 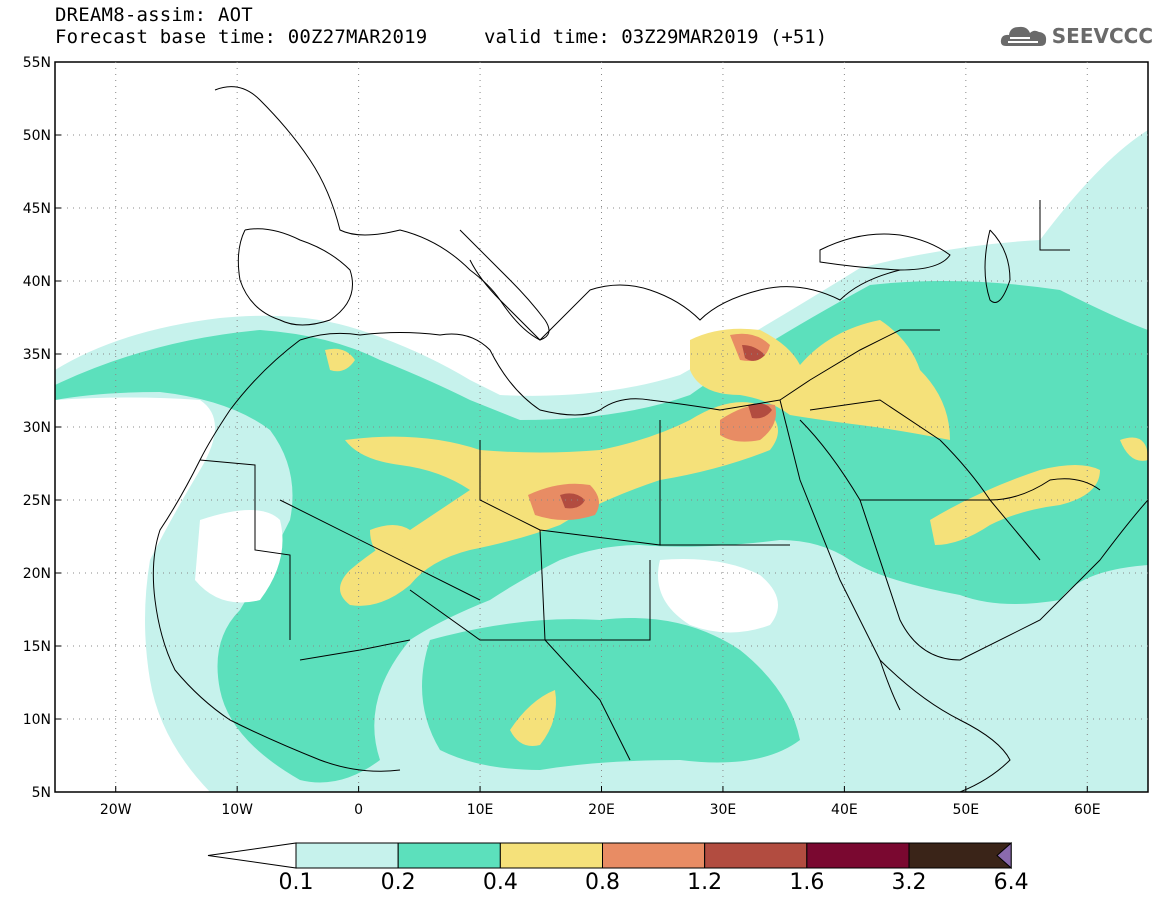 What do you see at coordinates (116, 810) in the screenshot?
I see `lon-label: 20W` at bounding box center [116, 810].